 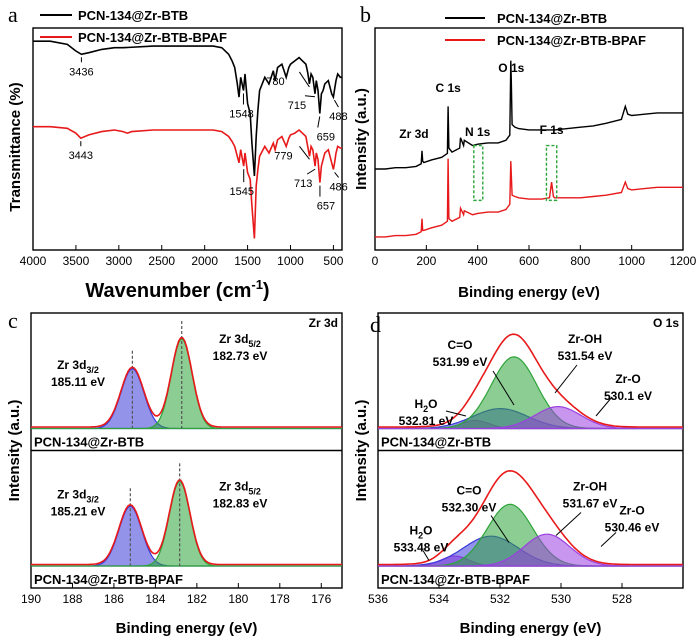 I want to click on sample-label-d: PCN-134@Zr-BTB-BPAF, so click(x=455, y=579).